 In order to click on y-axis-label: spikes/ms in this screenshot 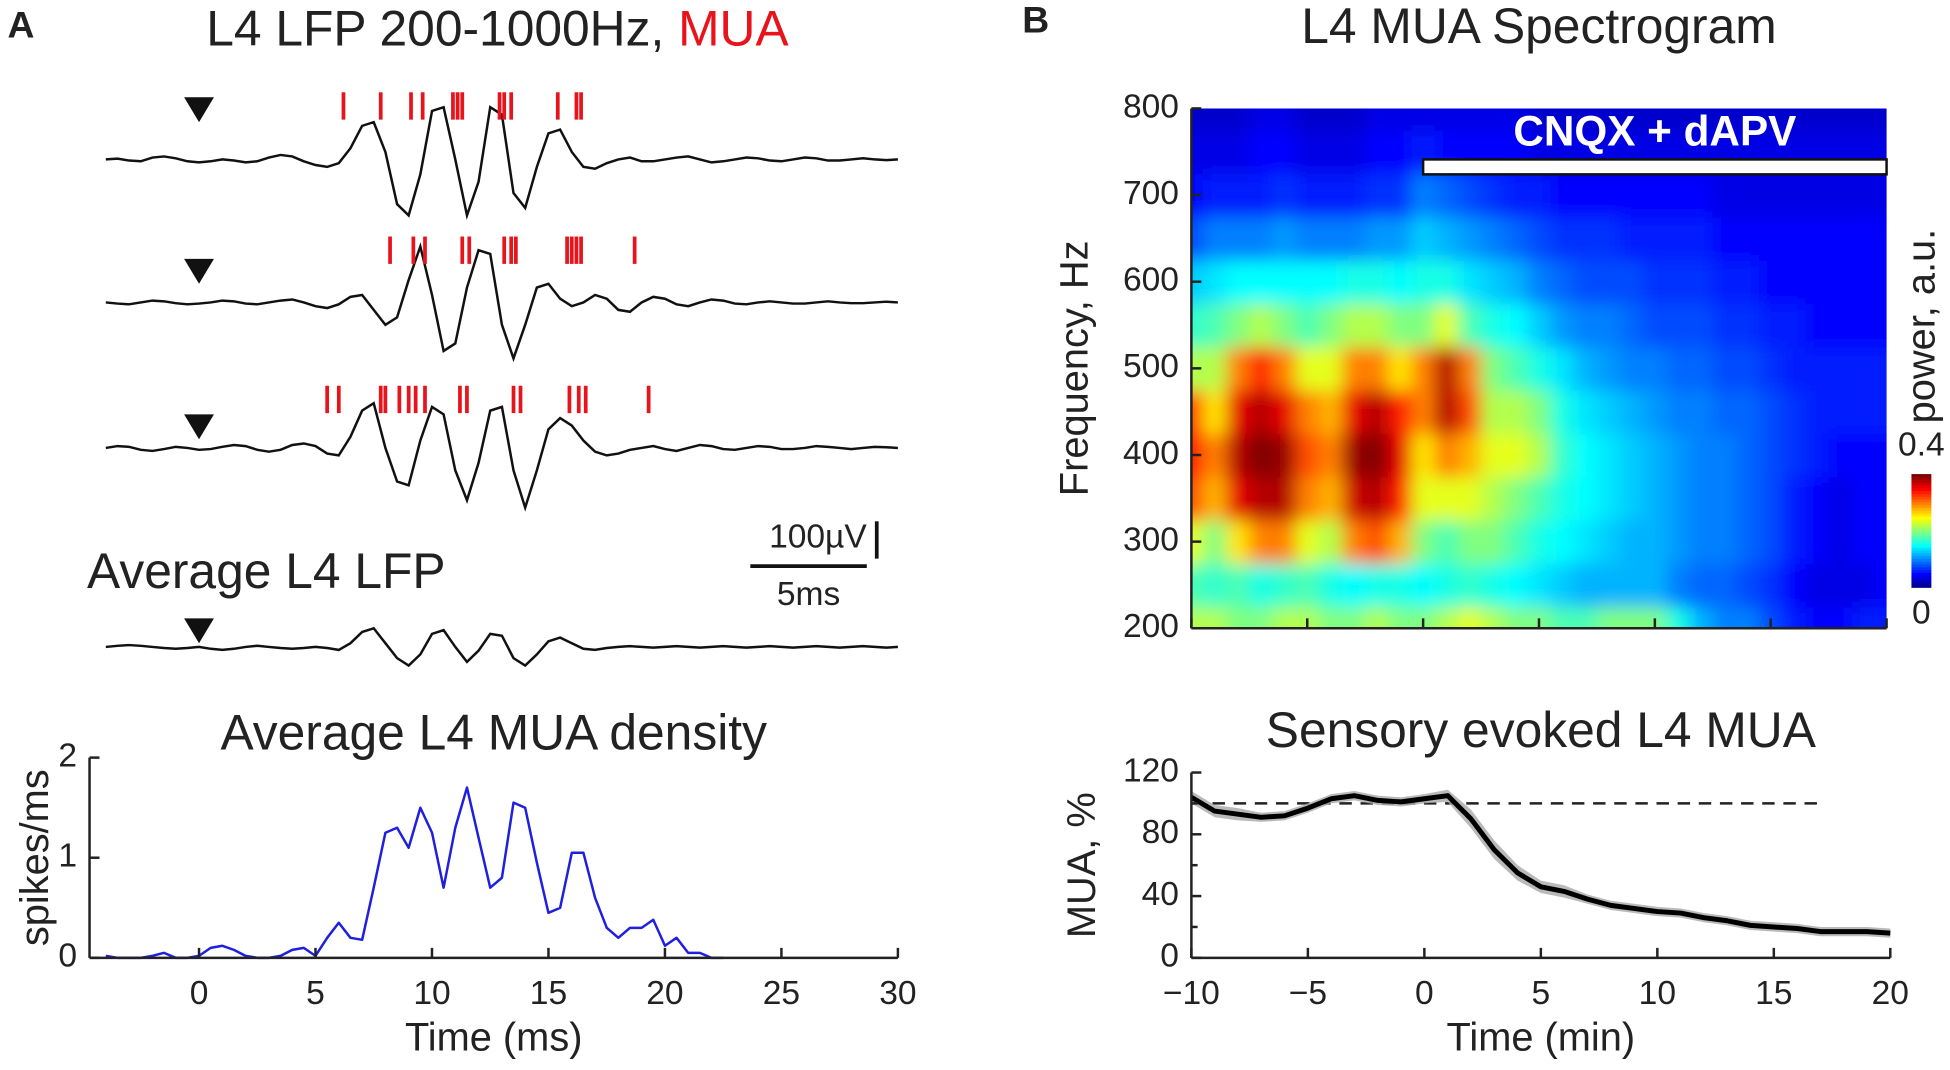, I will do `click(35, 857)`.